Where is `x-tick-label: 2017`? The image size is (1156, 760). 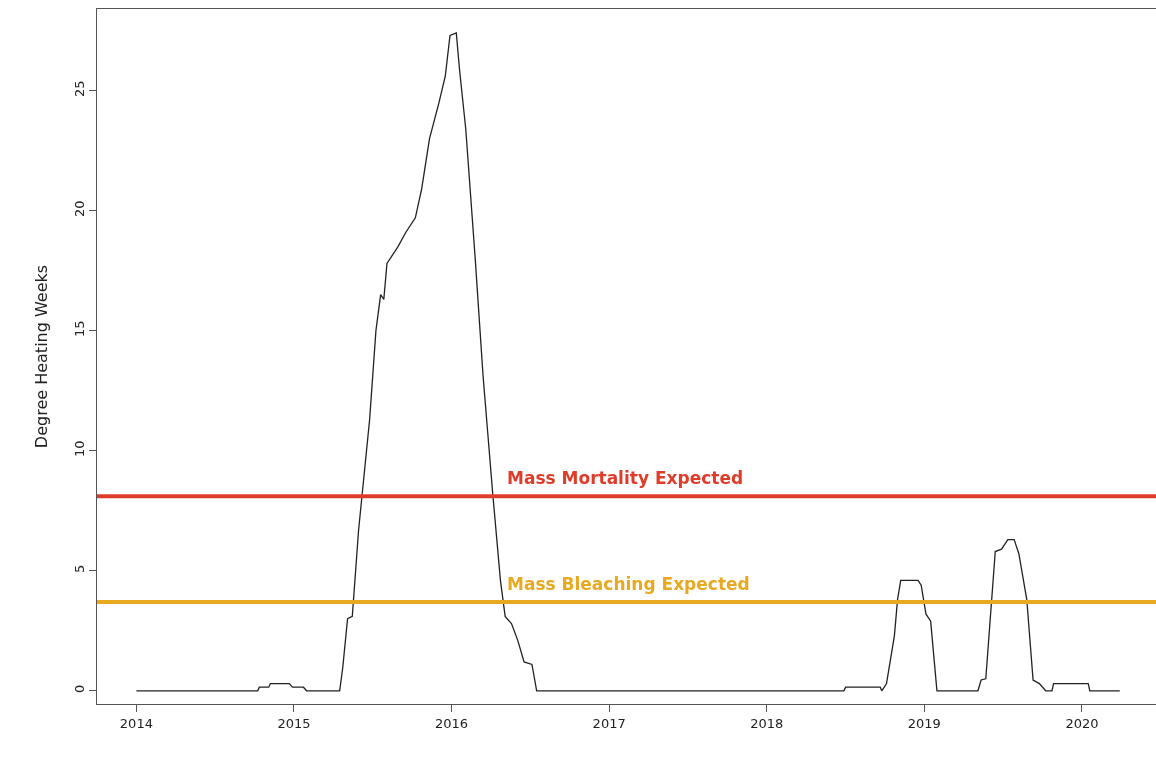
x-tick-label: 2017 is located at coordinates (609, 723).